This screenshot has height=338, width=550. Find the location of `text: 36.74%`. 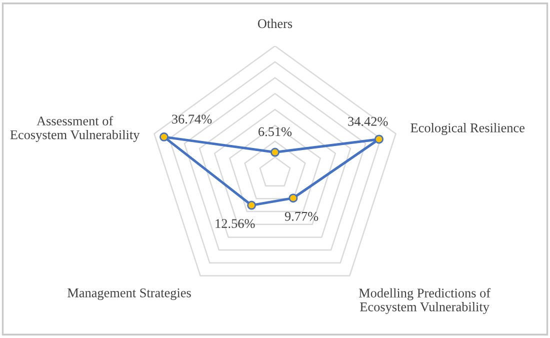

text: 36.74% is located at coordinates (192, 119).